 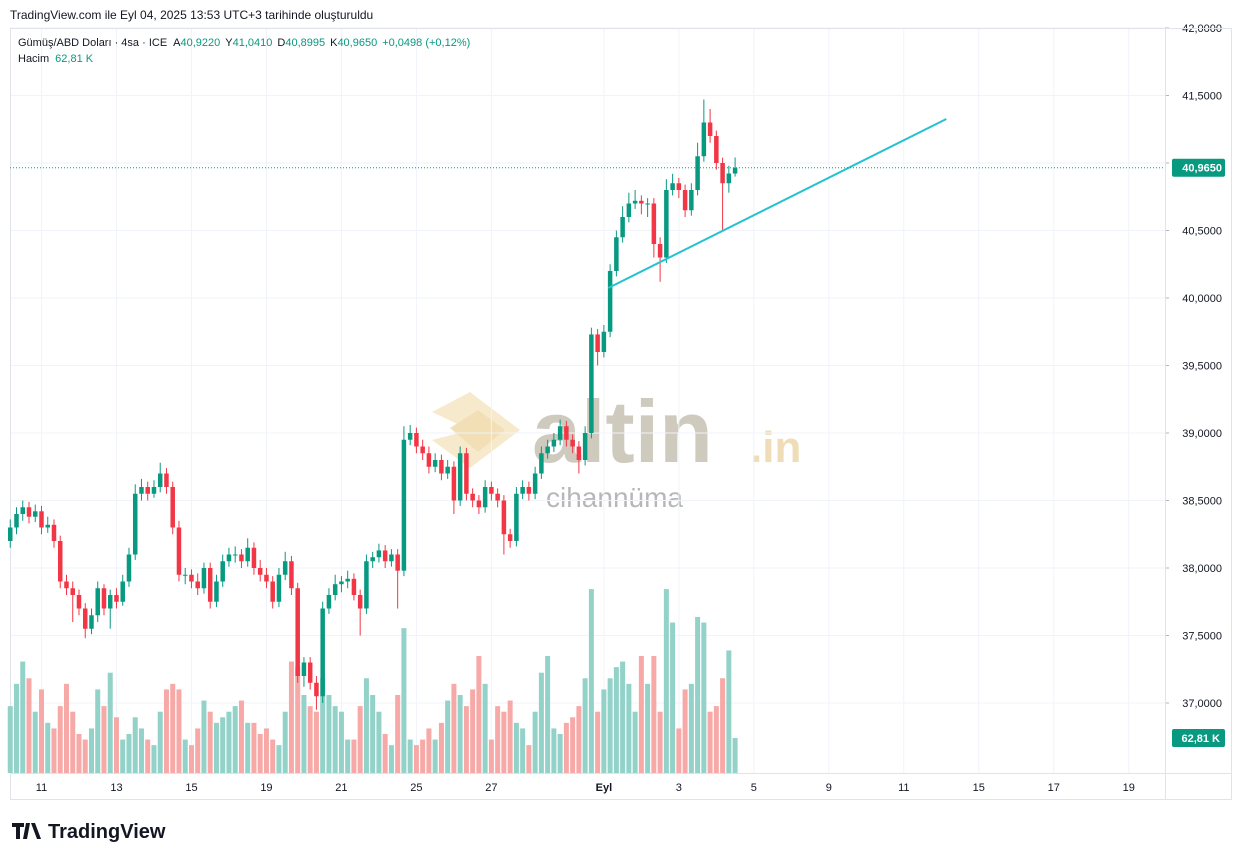 I want to click on x-tick-label: 25, so click(x=416, y=788).